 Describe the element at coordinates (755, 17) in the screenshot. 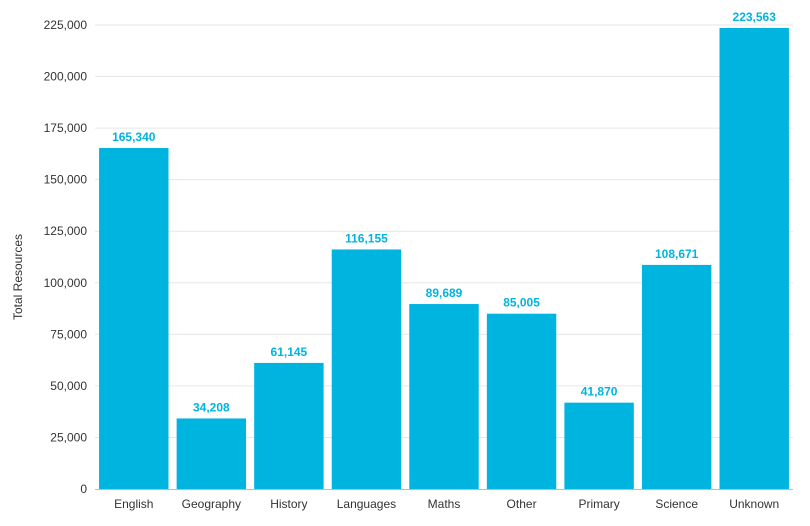

I see `data-label: 223,563` at that location.